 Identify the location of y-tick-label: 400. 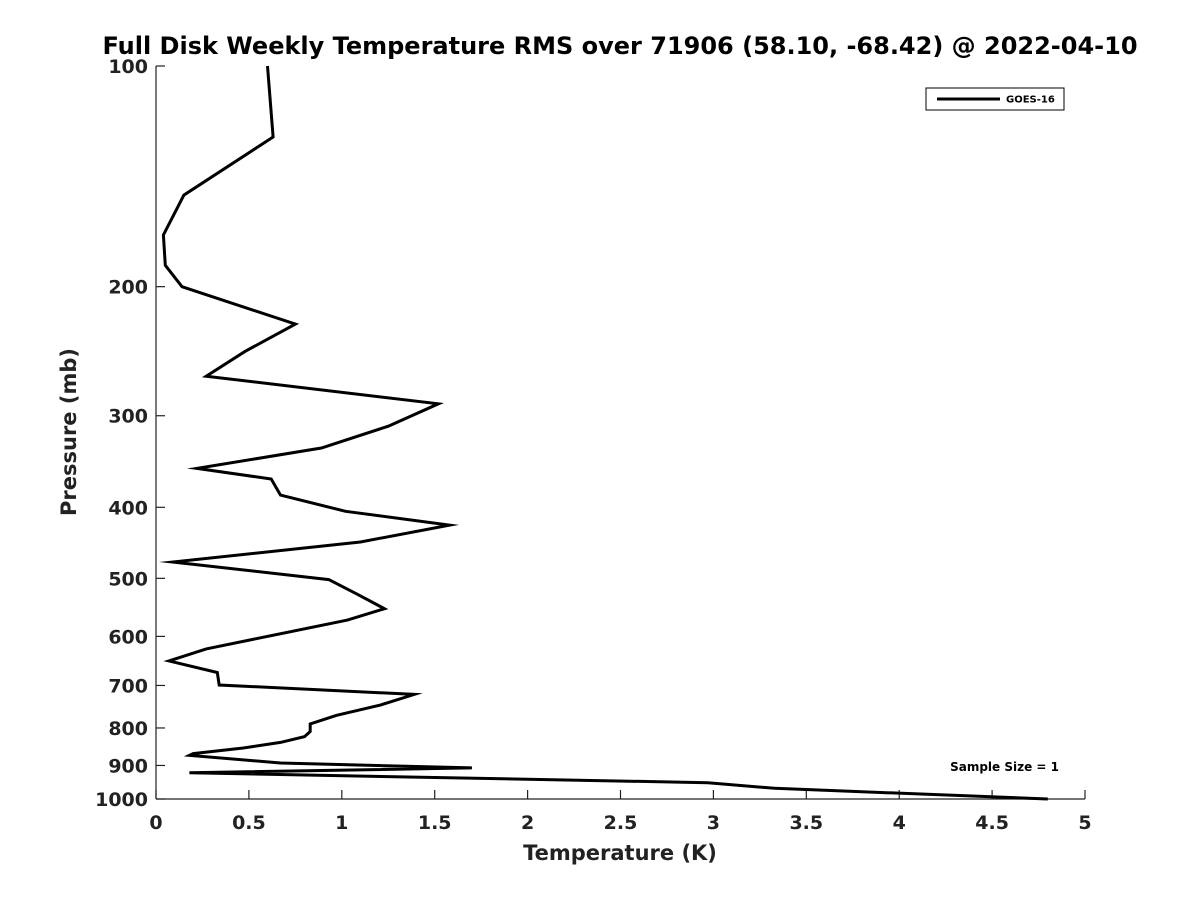
(128, 508).